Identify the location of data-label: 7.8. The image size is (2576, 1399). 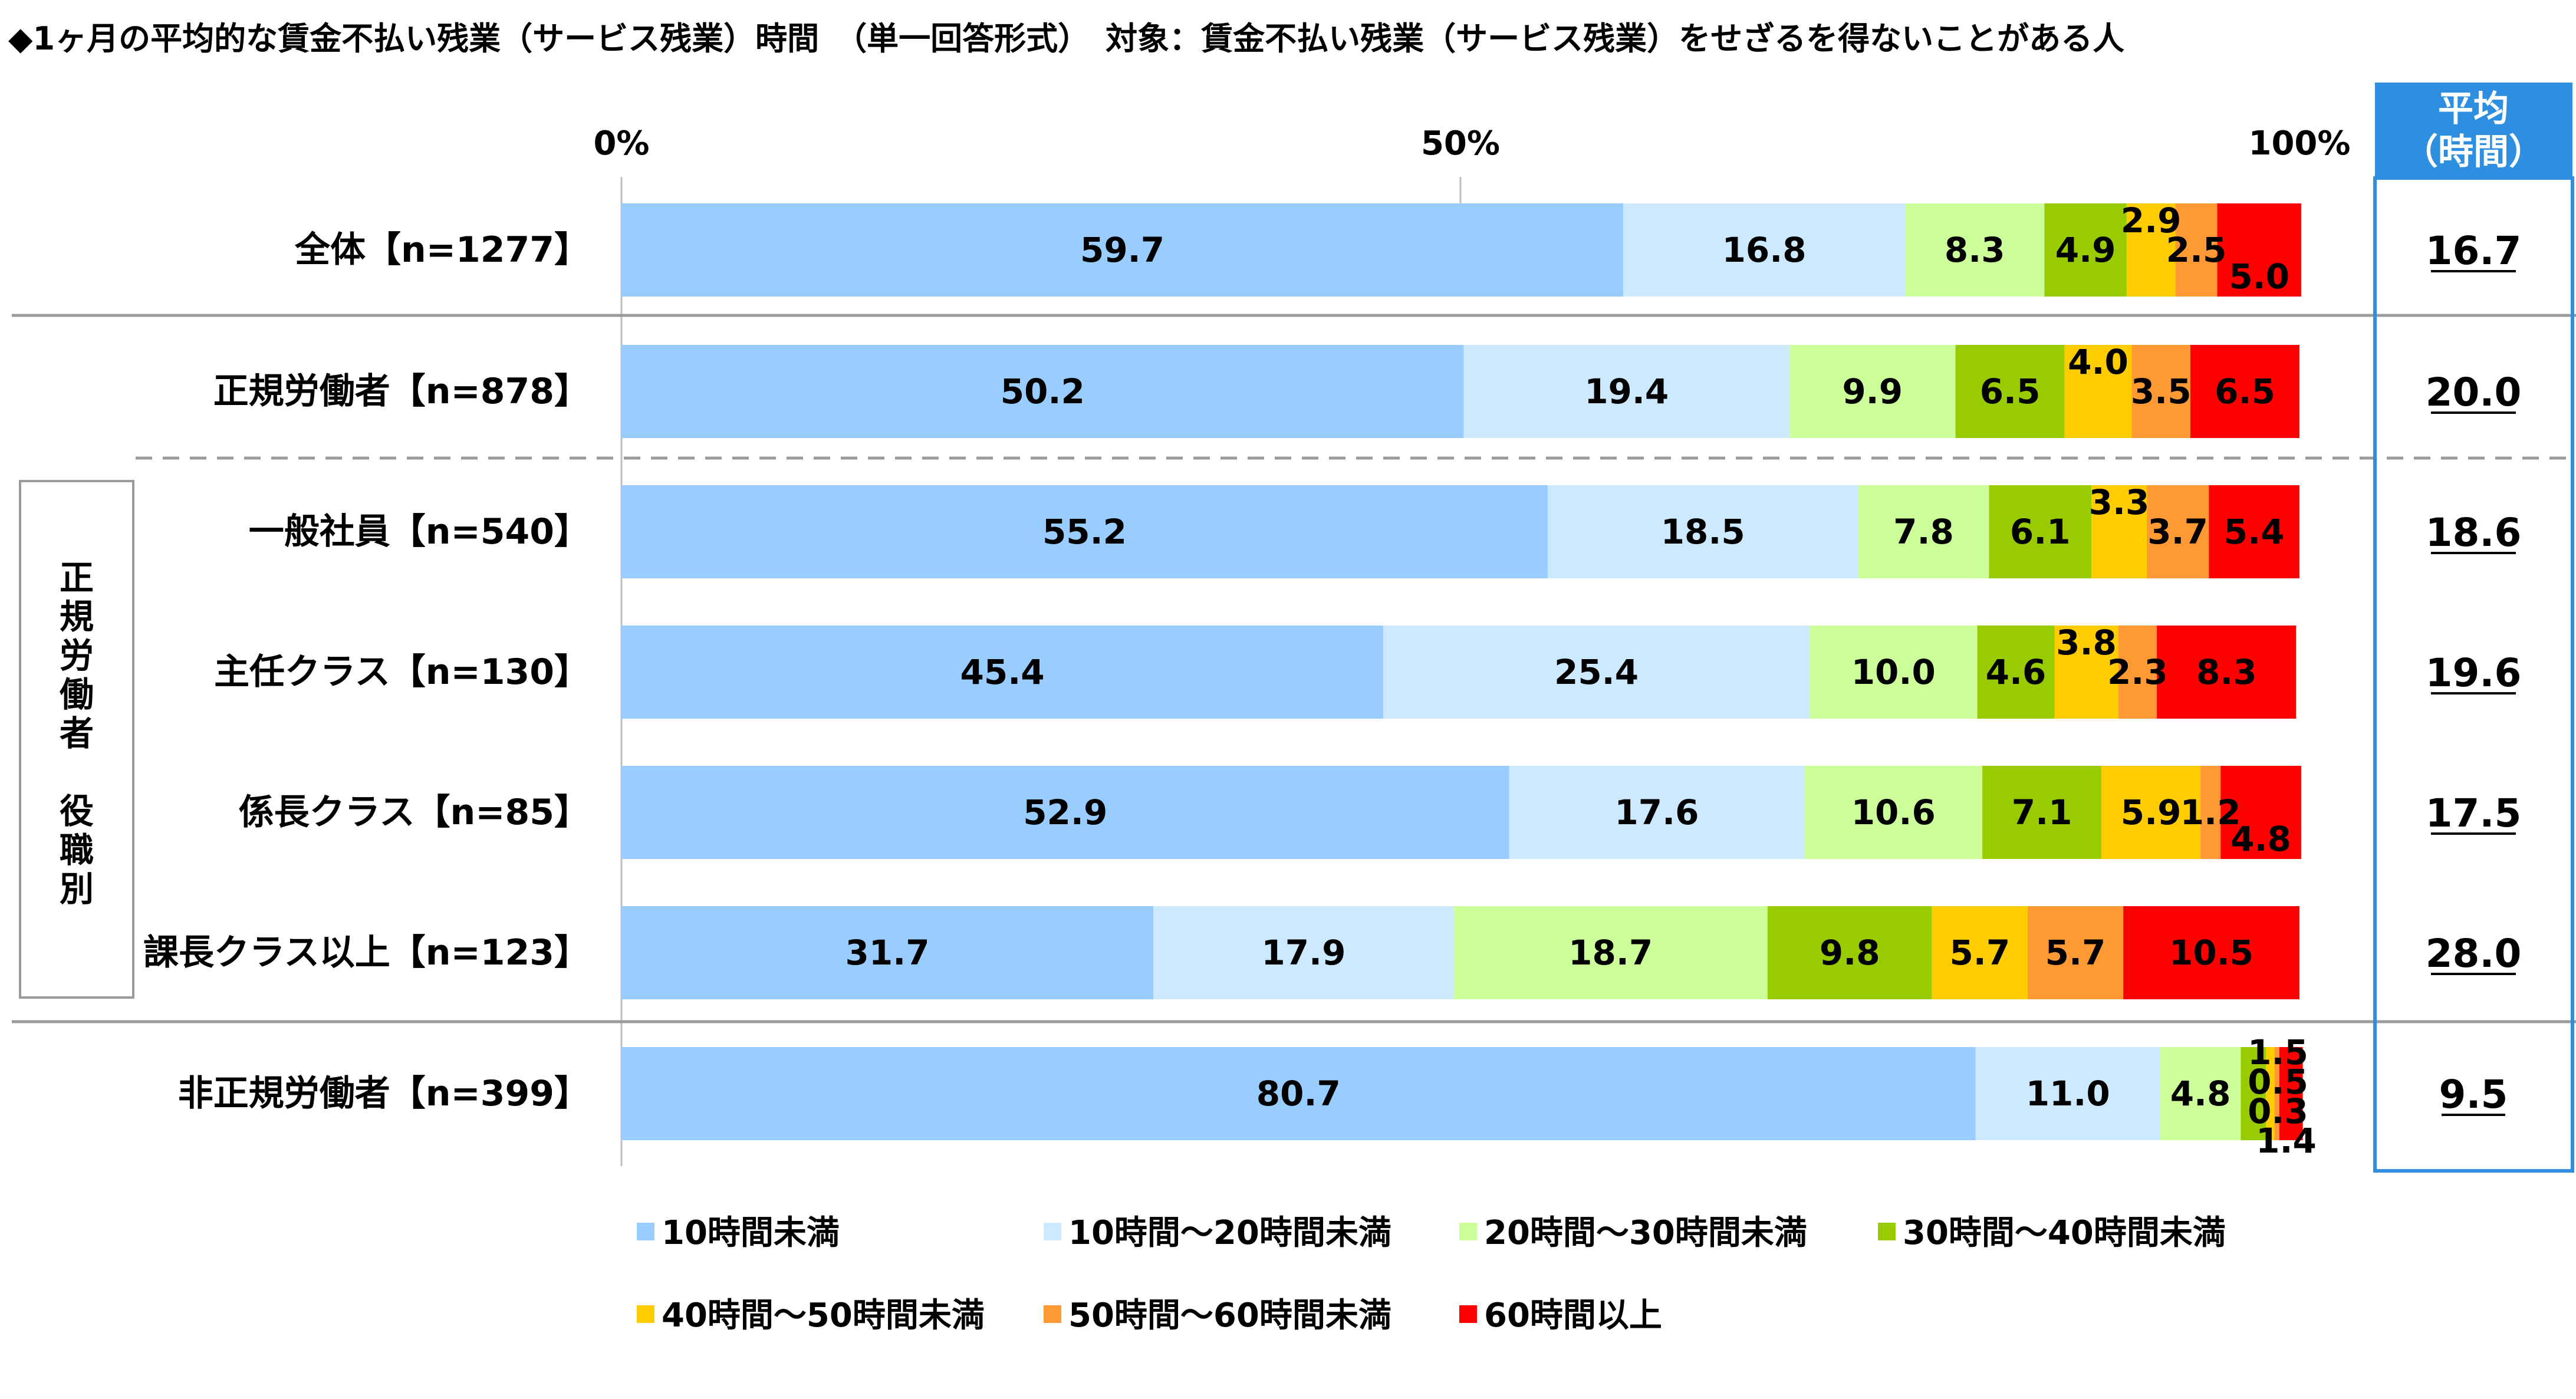
(1924, 532).